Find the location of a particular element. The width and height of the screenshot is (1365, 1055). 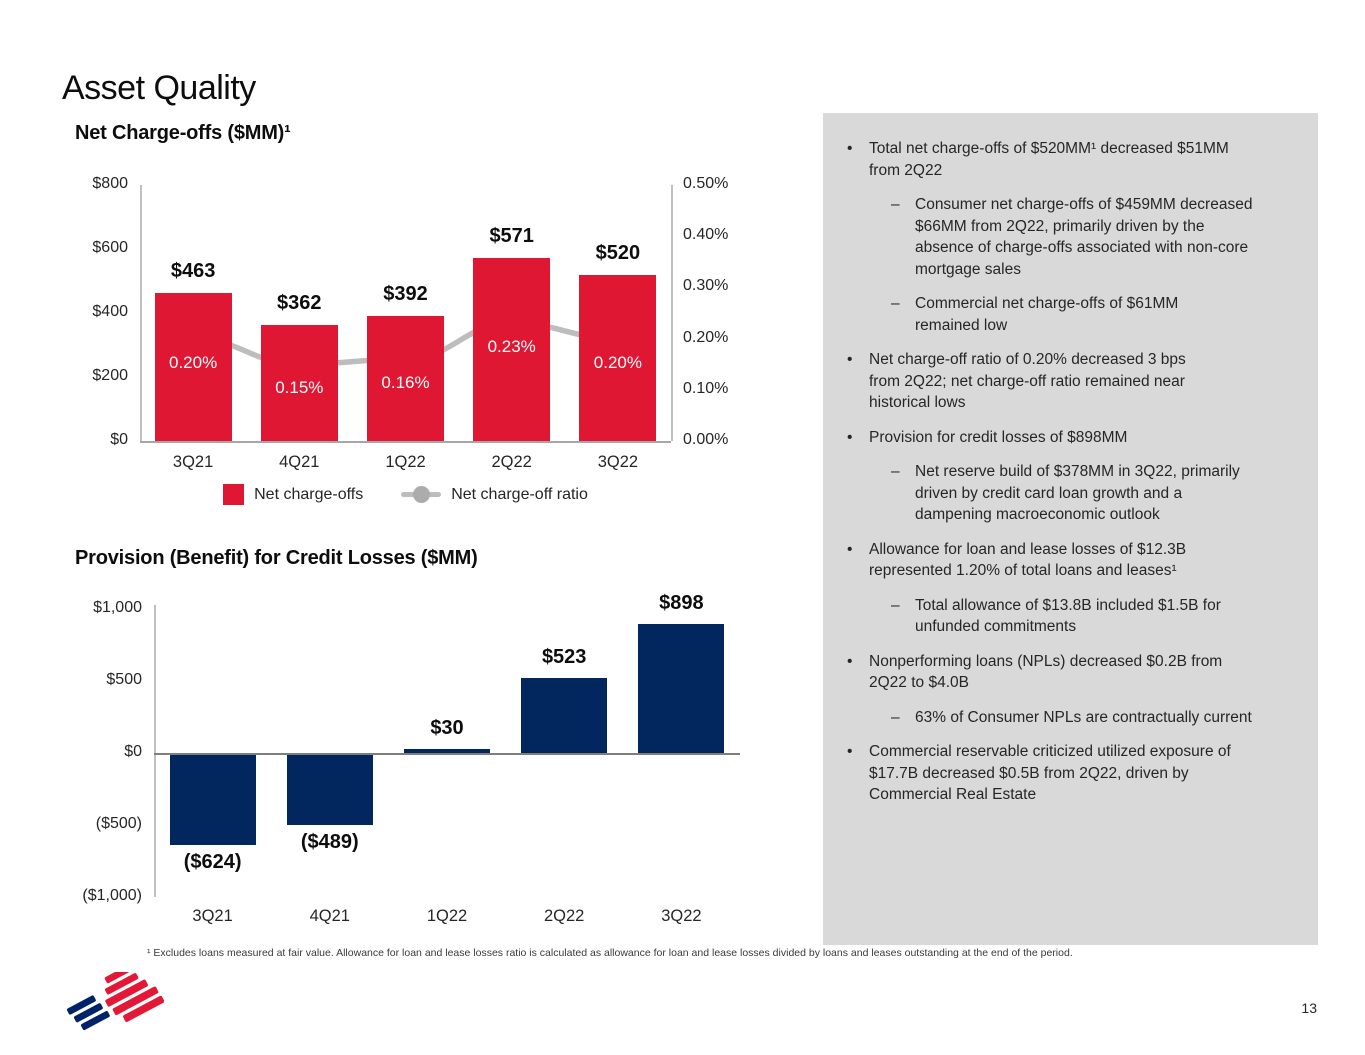

charge-off-ratio-label: 0.16% is located at coordinates (405, 383).